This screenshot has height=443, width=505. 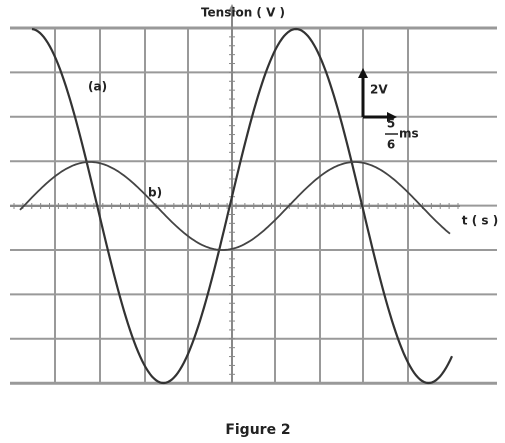 I want to click on curve-label: (a), so click(x=97, y=87).